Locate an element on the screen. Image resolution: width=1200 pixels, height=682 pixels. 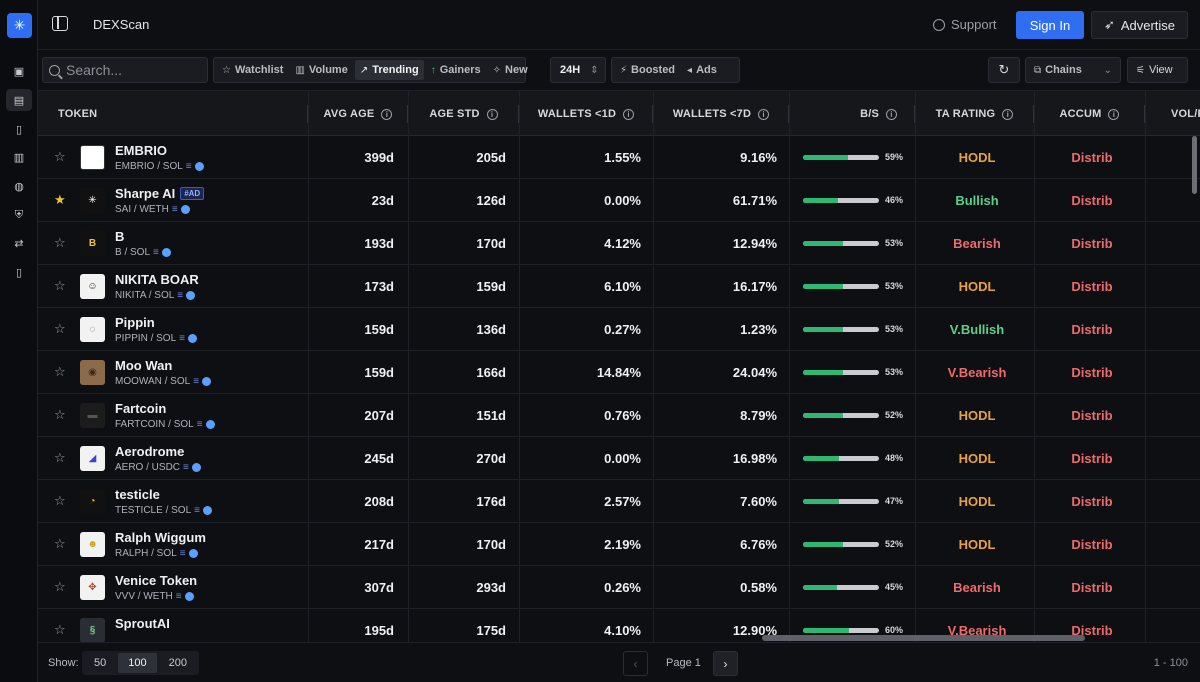
app-logo-icon: ✳ is located at coordinates (19, 25).